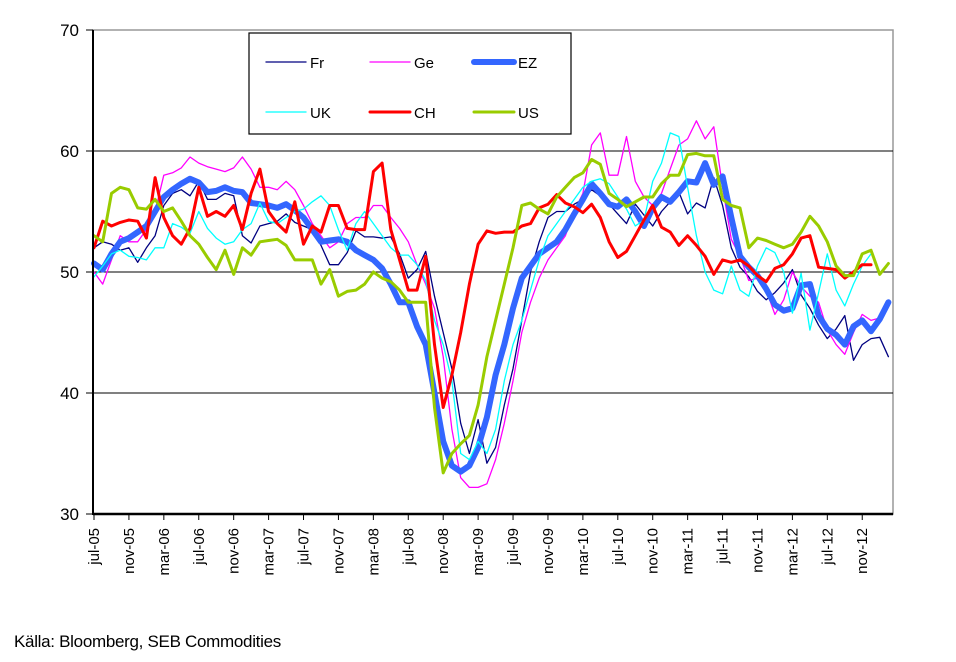 The height and width of the screenshot is (662, 956). I want to click on legend: Fr Ge EZ UK CH US, so click(410, 83).